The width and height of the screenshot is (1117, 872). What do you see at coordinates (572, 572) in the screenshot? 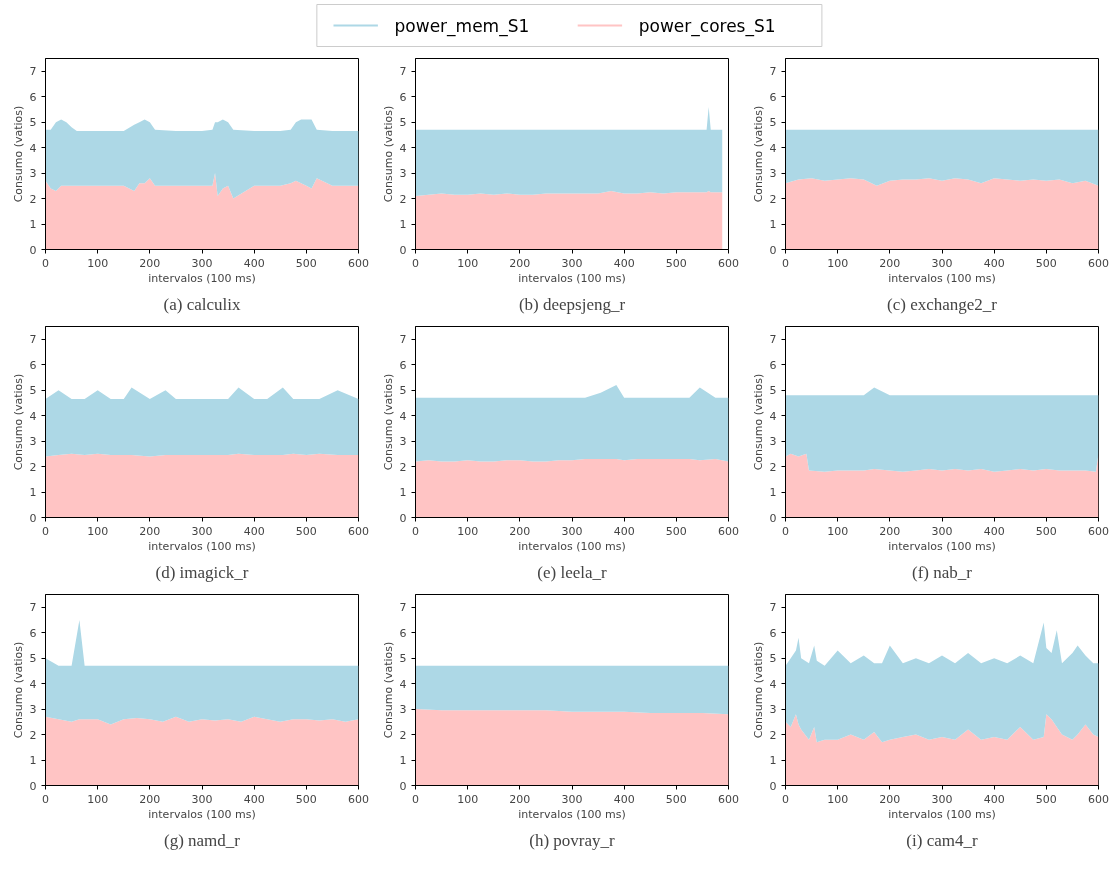
I see `text: (e) leela_r` at bounding box center [572, 572].